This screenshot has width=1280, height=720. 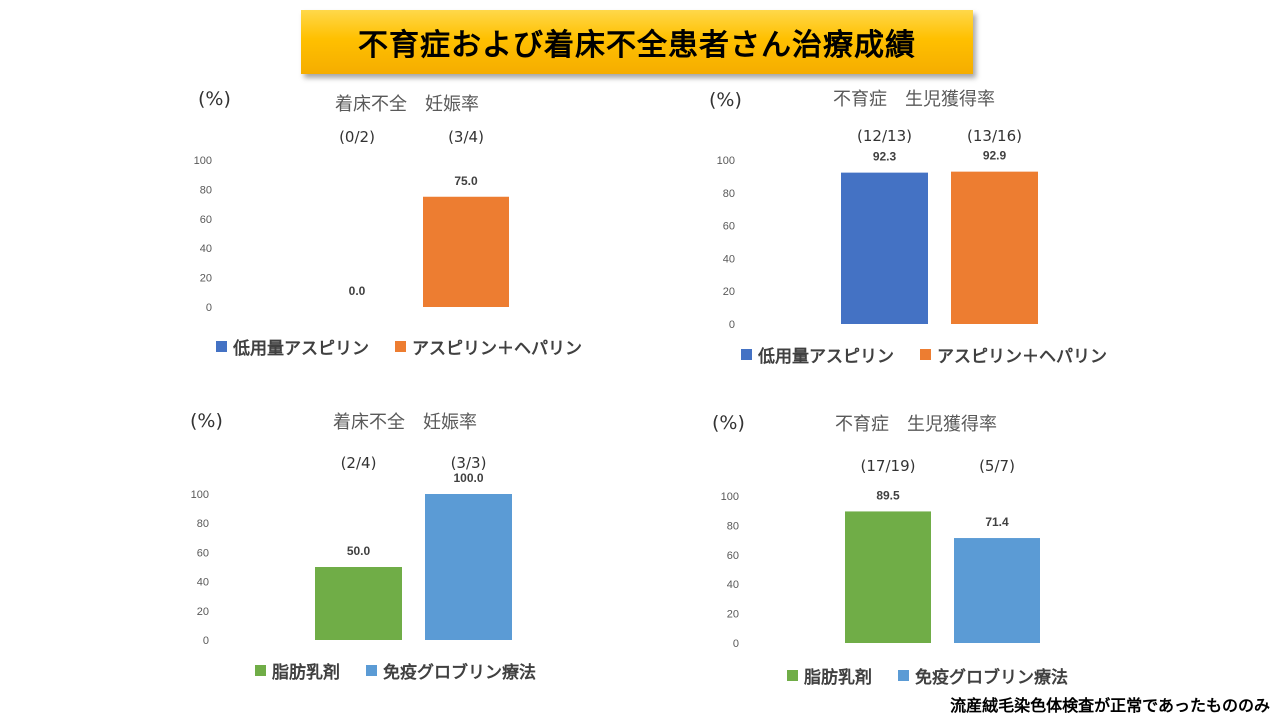 What do you see at coordinates (466, 181) in the screenshot?
I see `data-label: 75.0` at bounding box center [466, 181].